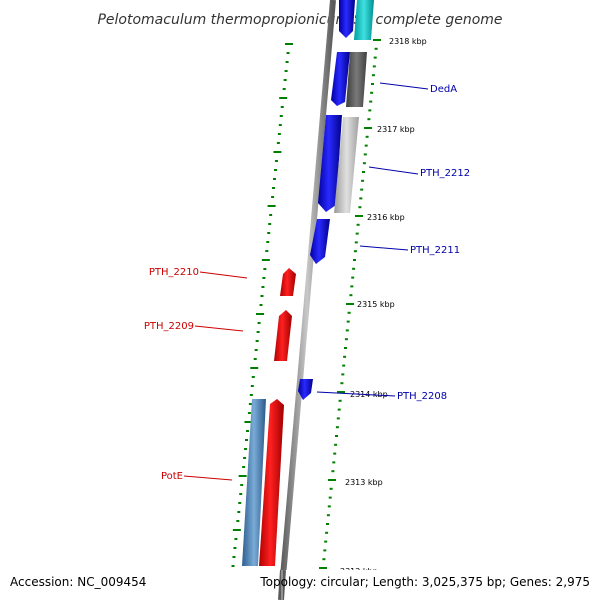 This screenshot has width=600, height=600. I want to click on gene-pote-red, so click(271, 482).